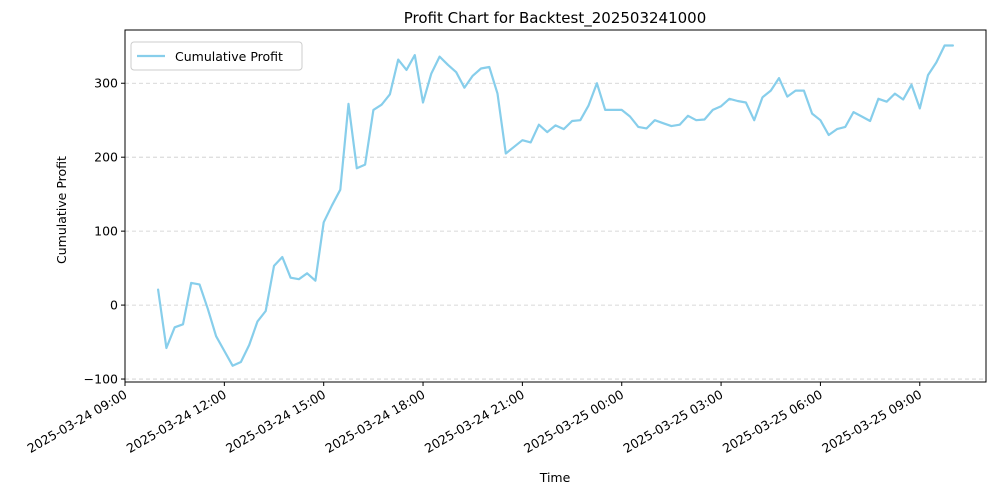 The width and height of the screenshot is (1000, 500). Describe the element at coordinates (555, 477) in the screenshot. I see `x-axis-label: Time` at that location.